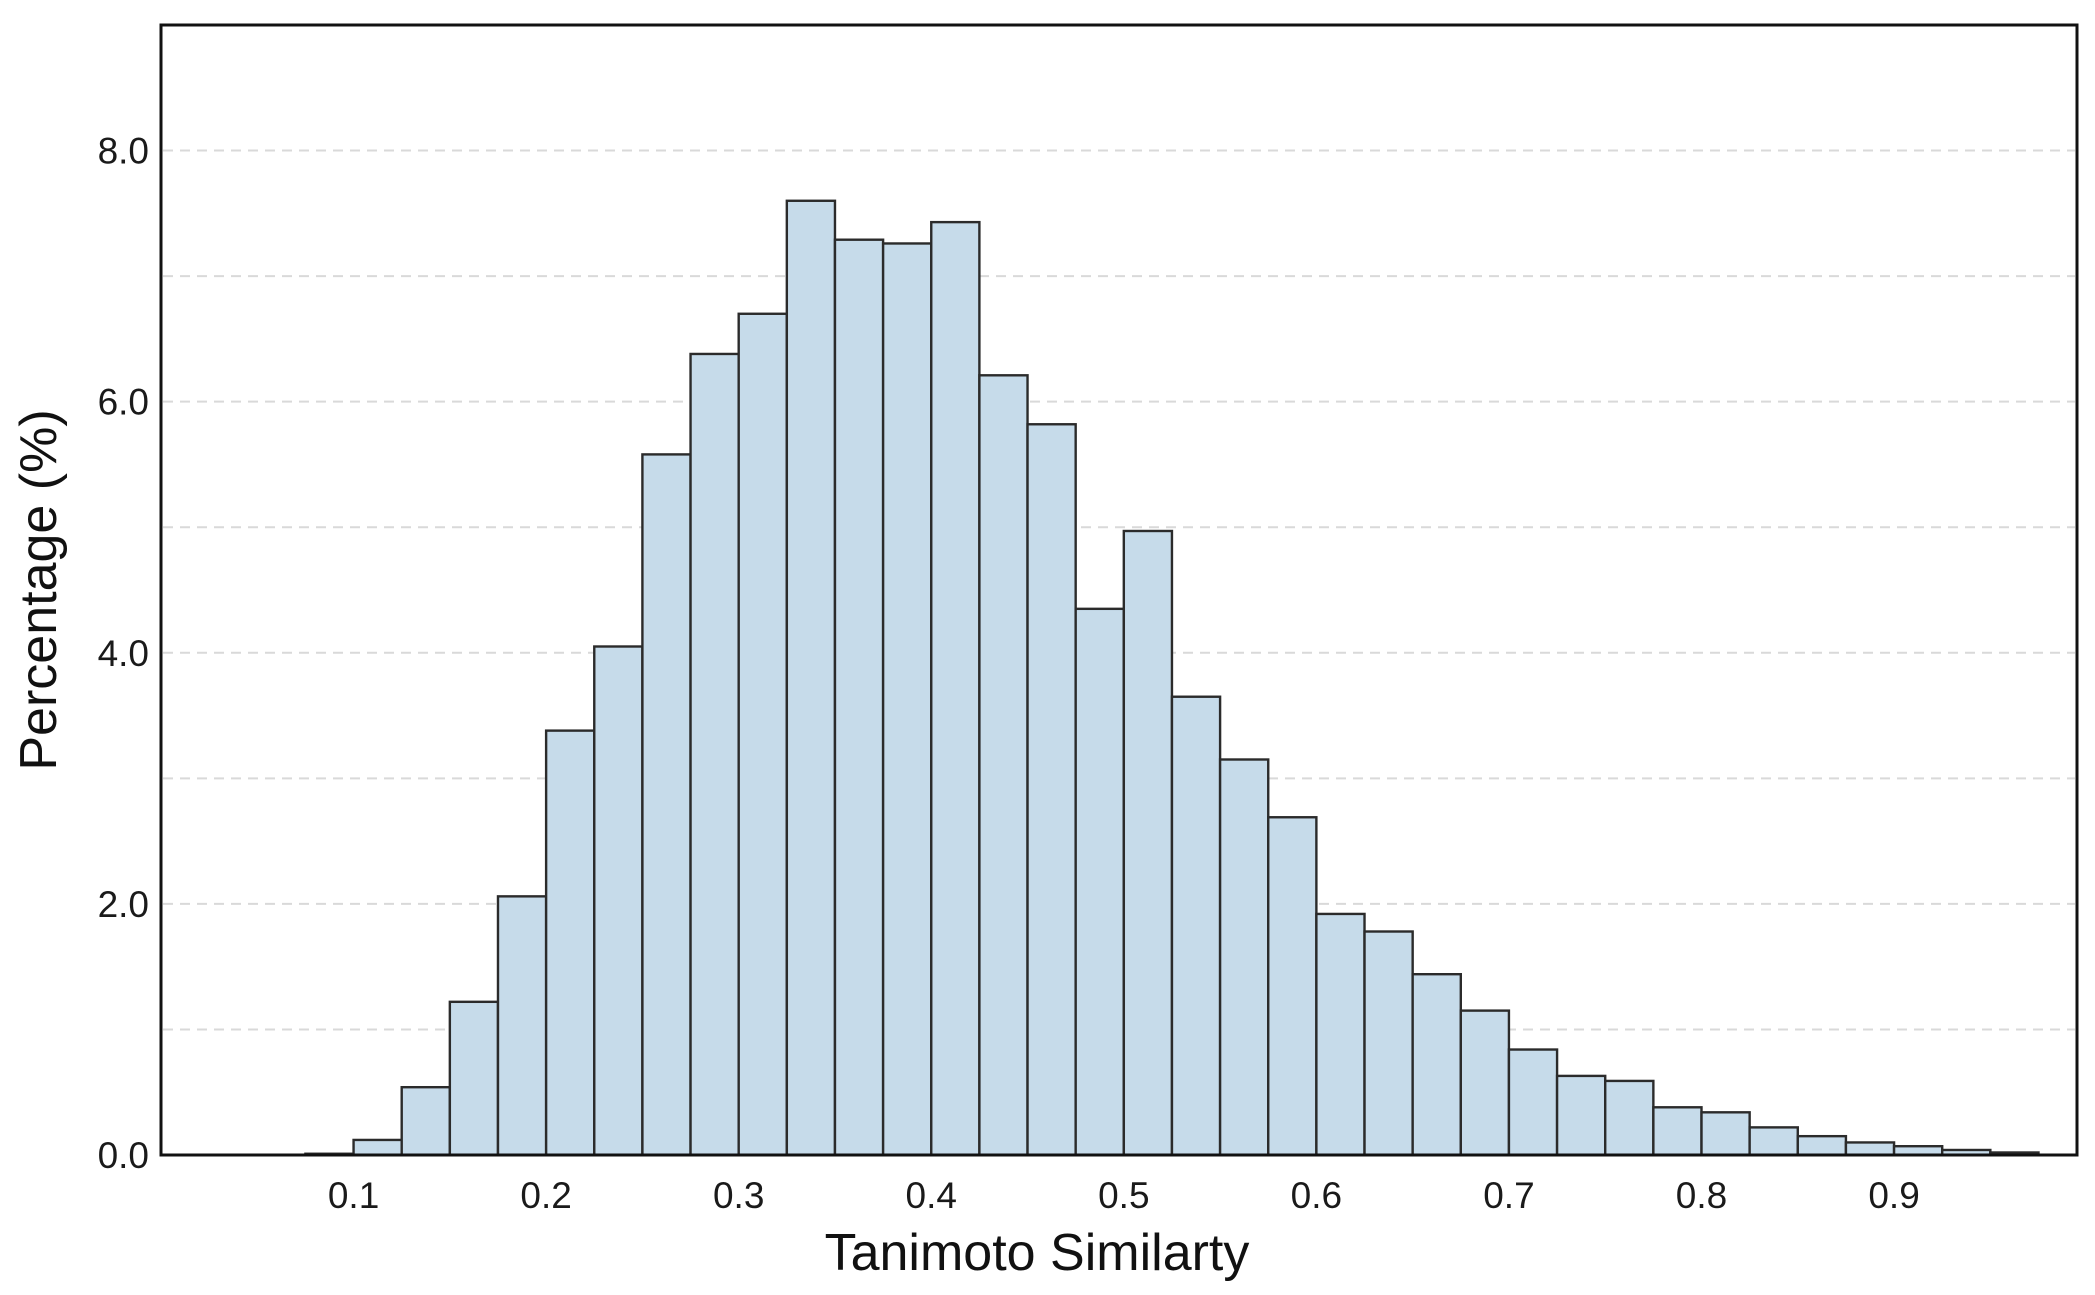  I want to click on x-axis-ticks: 0.1 0.2 0.3 0.4 0.5 0.6 0.7 0.8 0.9, so click(1124, 1195).